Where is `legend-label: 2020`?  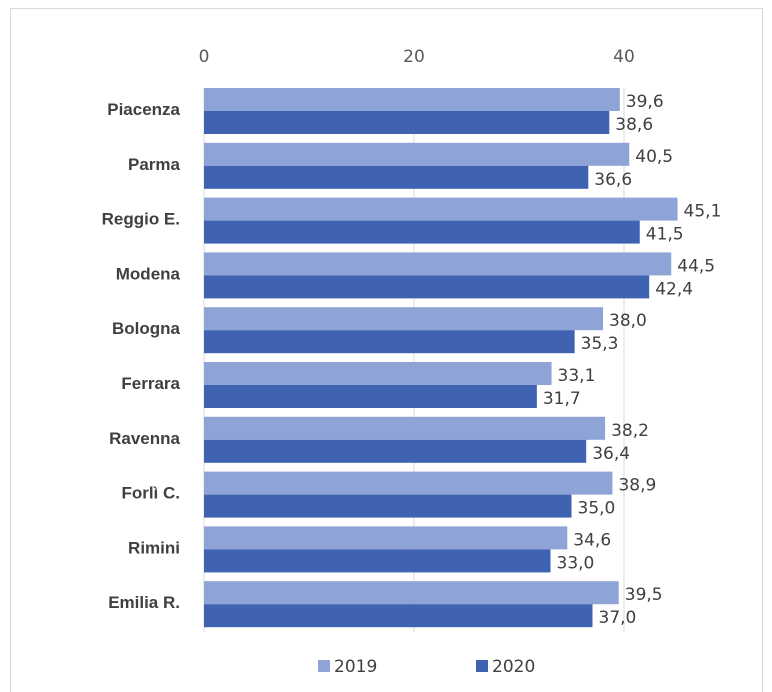 legend-label: 2020 is located at coordinates (513, 667).